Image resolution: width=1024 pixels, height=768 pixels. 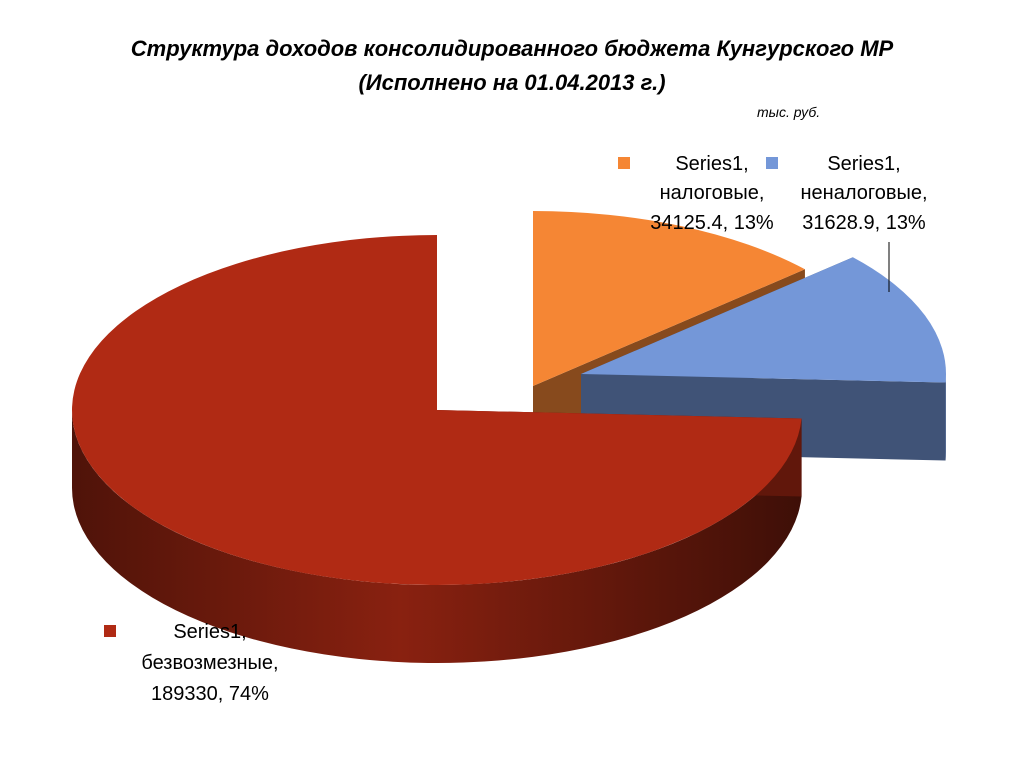 I want to click on data-label-неналоговые-line2: неналоговые,, so click(x=863, y=193).